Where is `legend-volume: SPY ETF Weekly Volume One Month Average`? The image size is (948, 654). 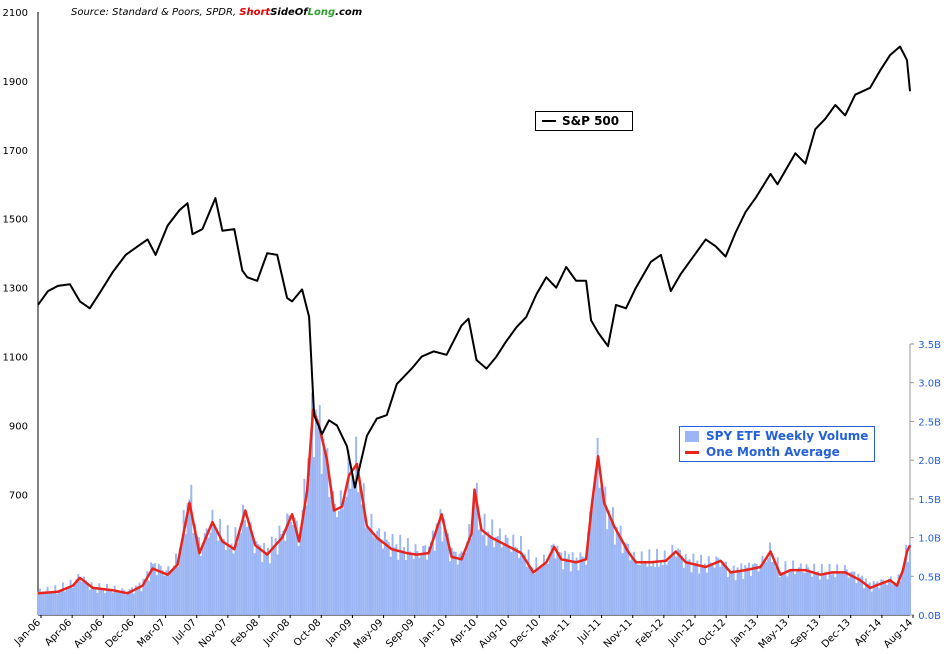 legend-volume: SPY ETF Weekly Volume One Month Average is located at coordinates (777, 444).